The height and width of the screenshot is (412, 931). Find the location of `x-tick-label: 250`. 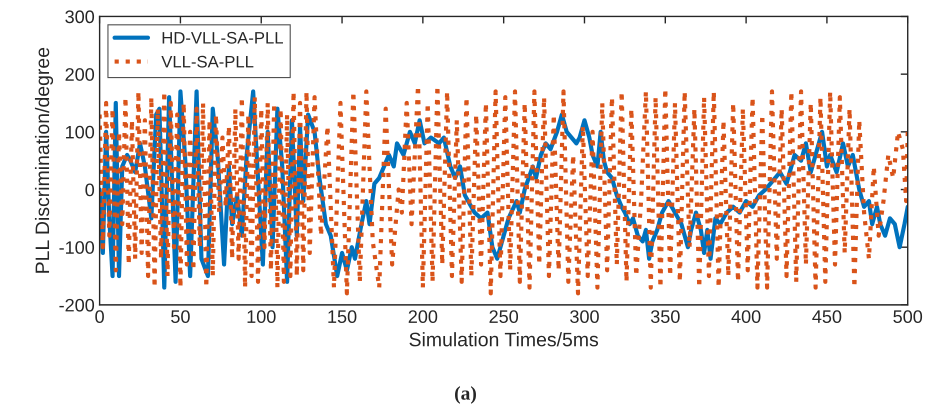

x-tick-label: 250 is located at coordinates (504, 317).